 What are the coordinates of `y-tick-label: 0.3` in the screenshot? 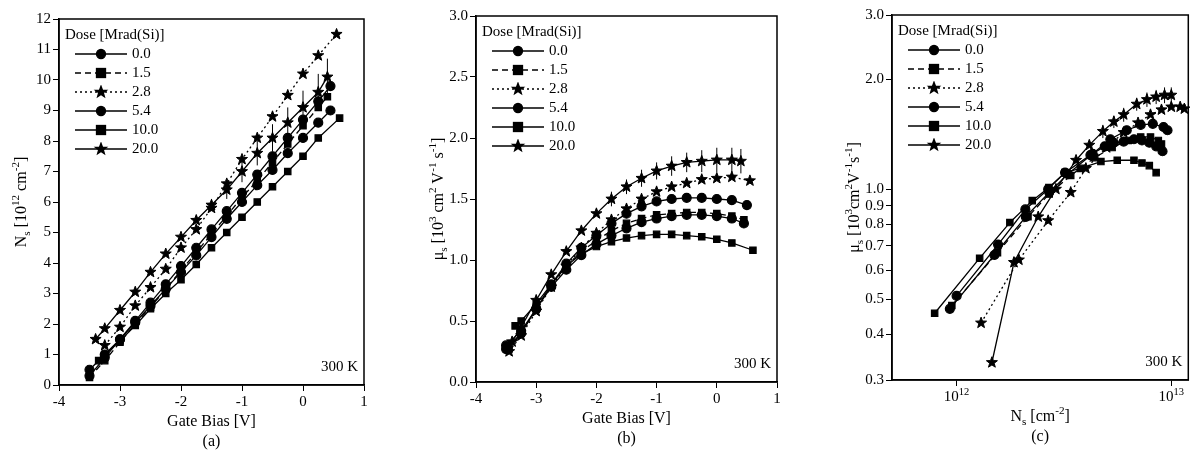 It's located at (874, 378).